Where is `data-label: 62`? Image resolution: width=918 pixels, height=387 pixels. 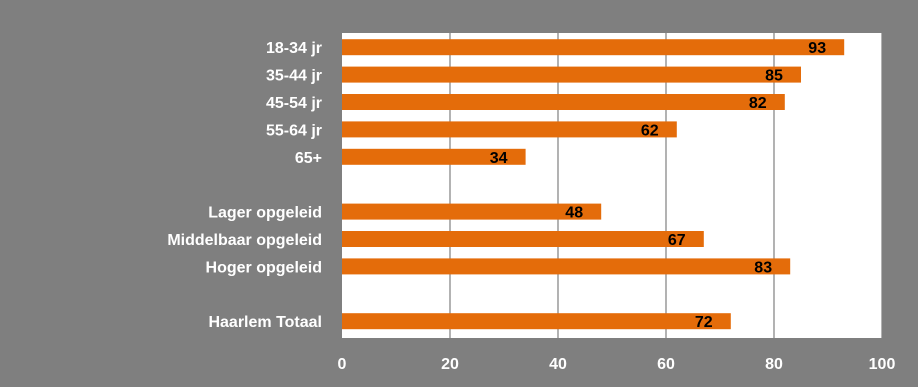 data-label: 62 is located at coordinates (650, 130).